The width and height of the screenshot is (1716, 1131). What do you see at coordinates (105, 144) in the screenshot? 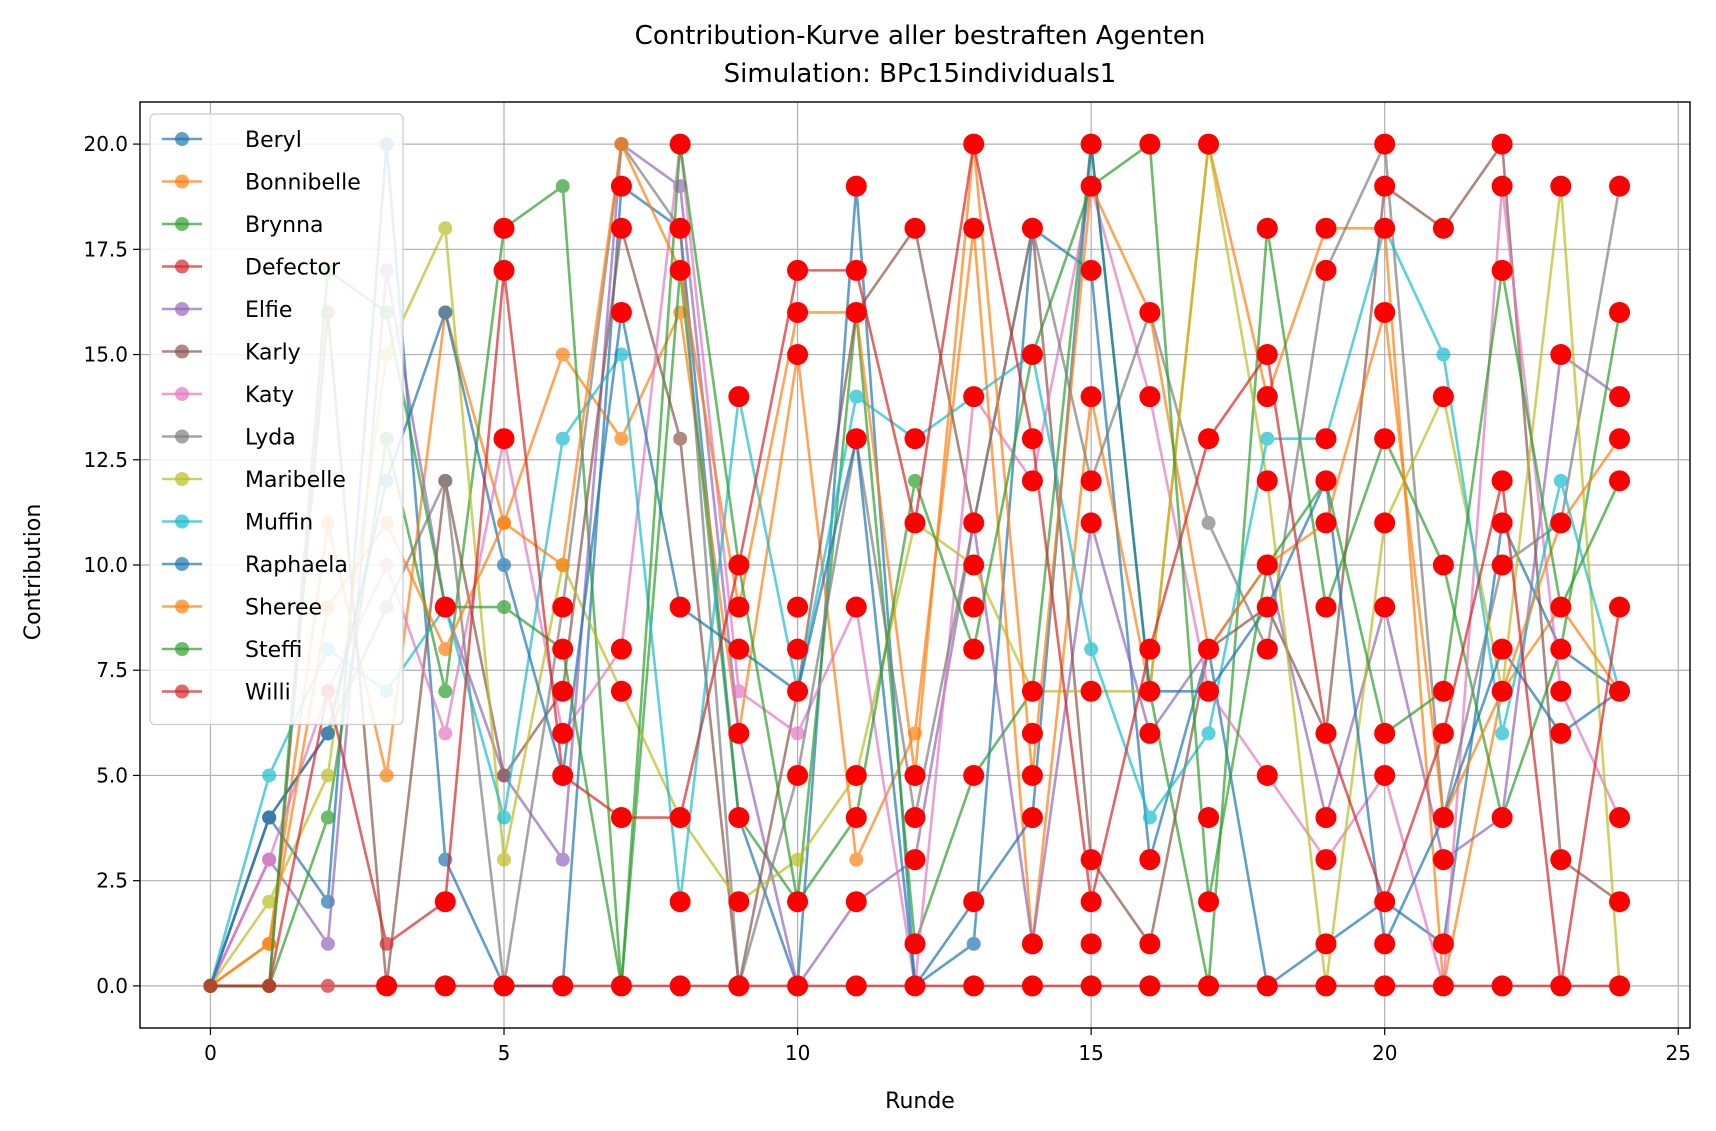
I see `y-tick-label: 20.0` at bounding box center [105, 144].